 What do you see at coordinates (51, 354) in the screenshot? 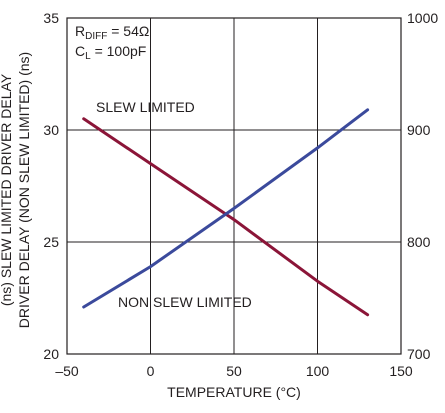
I see `y-left-tick-label: 20` at bounding box center [51, 354].